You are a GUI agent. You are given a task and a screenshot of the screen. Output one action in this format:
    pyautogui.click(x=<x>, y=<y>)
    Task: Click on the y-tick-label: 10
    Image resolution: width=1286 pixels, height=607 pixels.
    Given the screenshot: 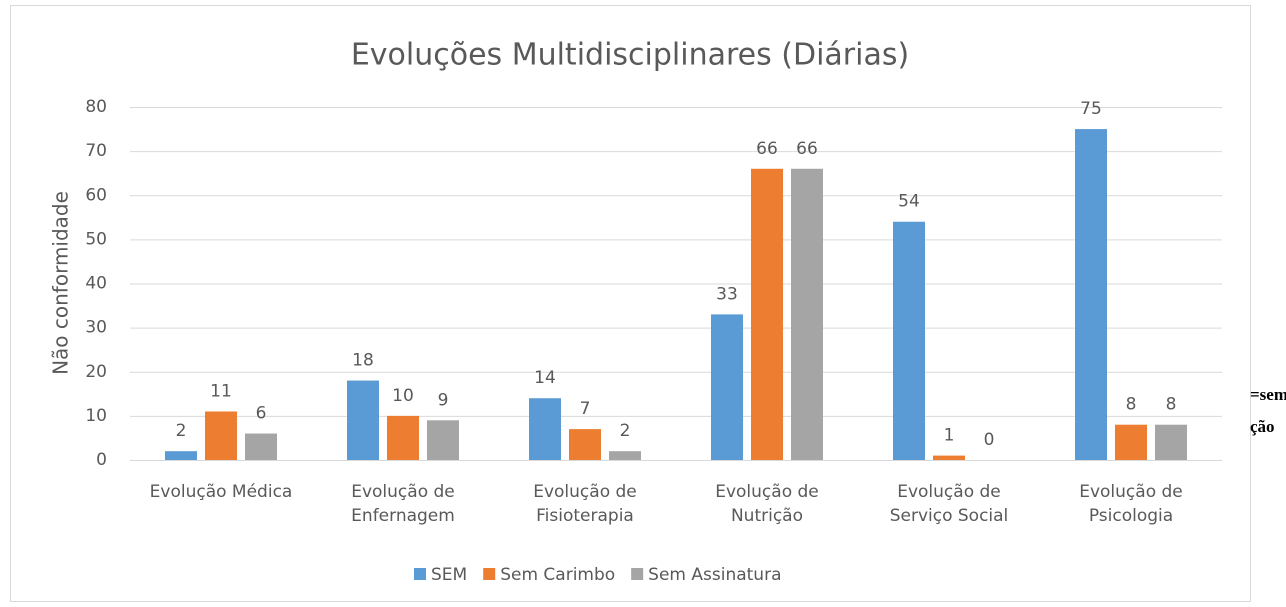 What is the action you would take?
    pyautogui.click(x=96, y=416)
    